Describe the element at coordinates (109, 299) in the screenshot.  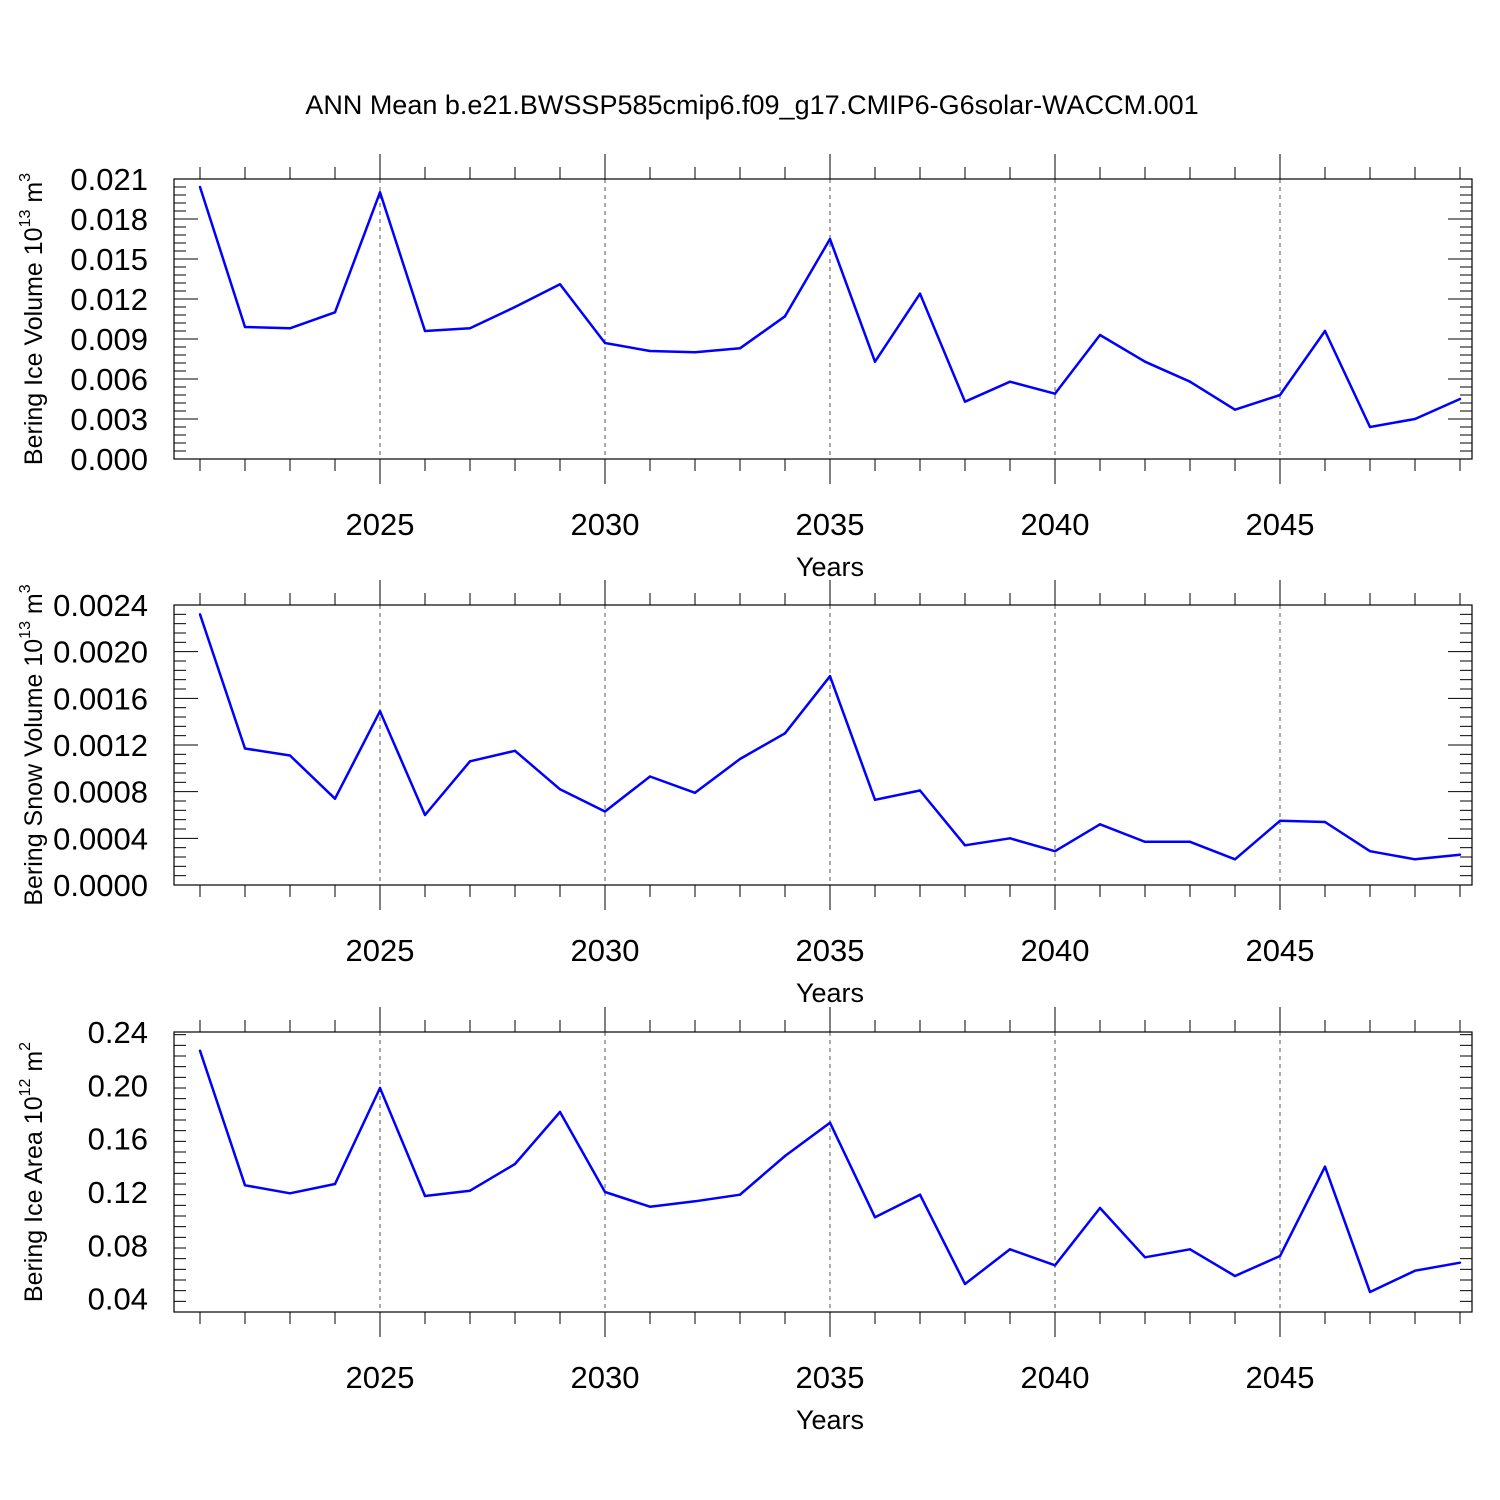
I see `y-tick-label: 0.012` at that location.